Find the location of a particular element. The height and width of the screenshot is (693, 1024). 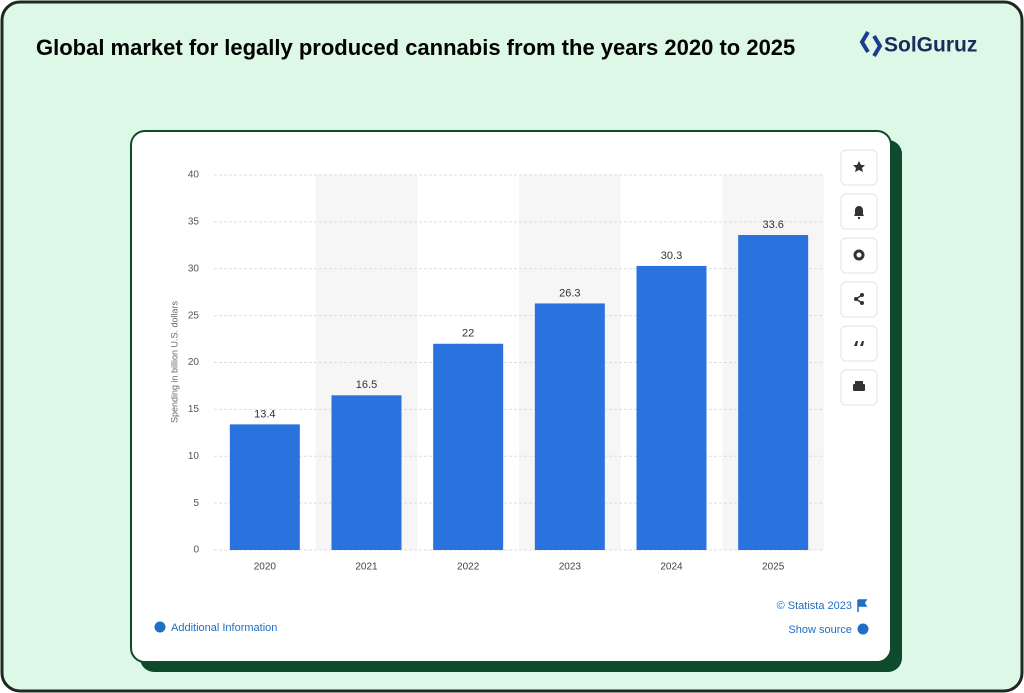

y-tick-label: 15 is located at coordinates (194, 409).